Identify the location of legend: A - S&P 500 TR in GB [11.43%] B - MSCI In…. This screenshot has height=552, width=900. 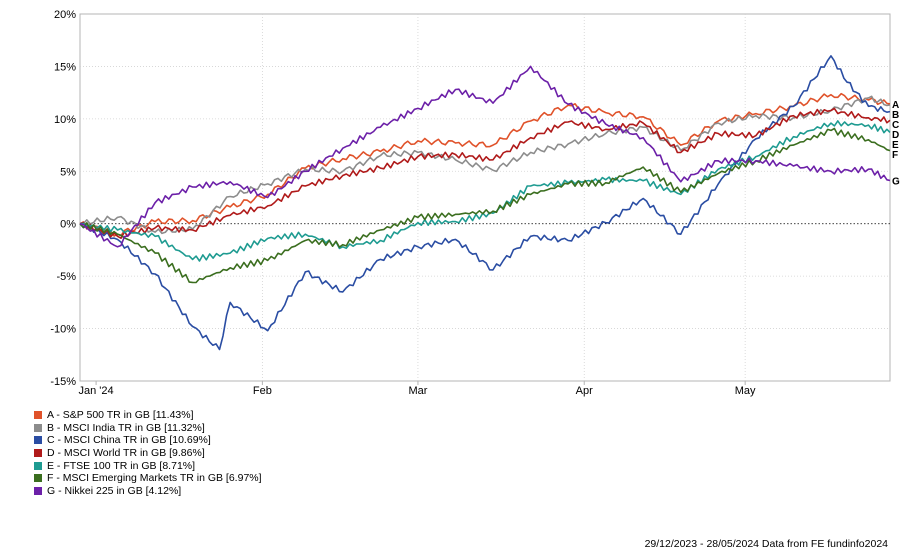
(148, 453).